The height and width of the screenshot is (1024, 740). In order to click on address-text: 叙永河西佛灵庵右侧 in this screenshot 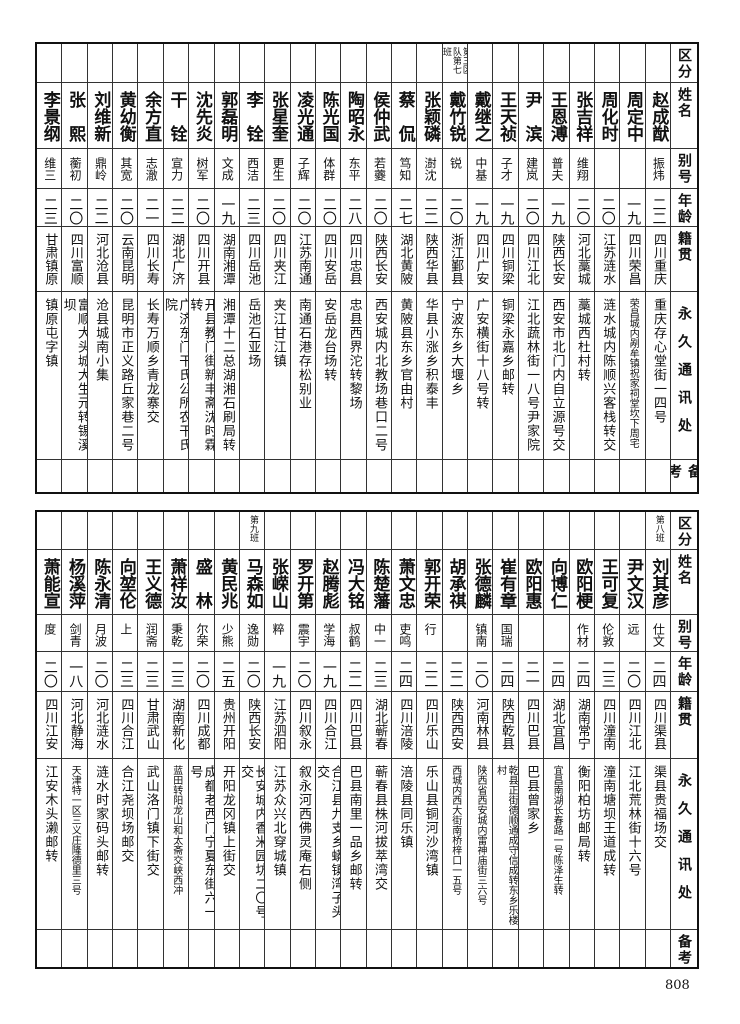, I will do `click(303, 828)`.